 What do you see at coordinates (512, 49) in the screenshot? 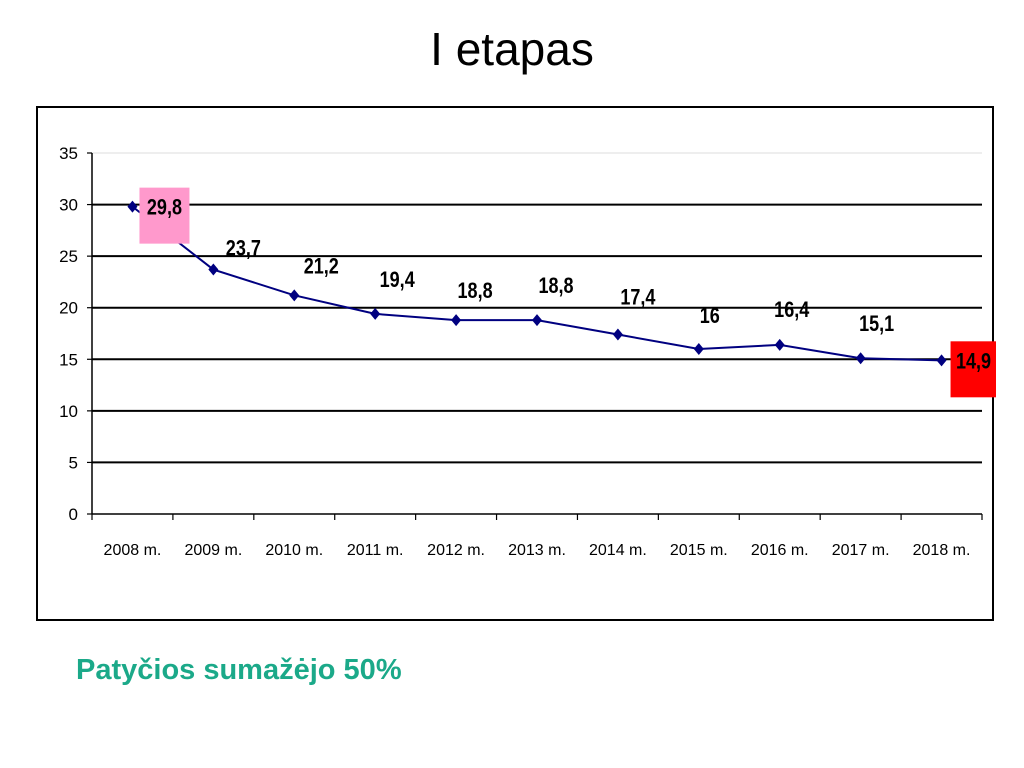
I see `slide-title: I etapas` at bounding box center [512, 49].